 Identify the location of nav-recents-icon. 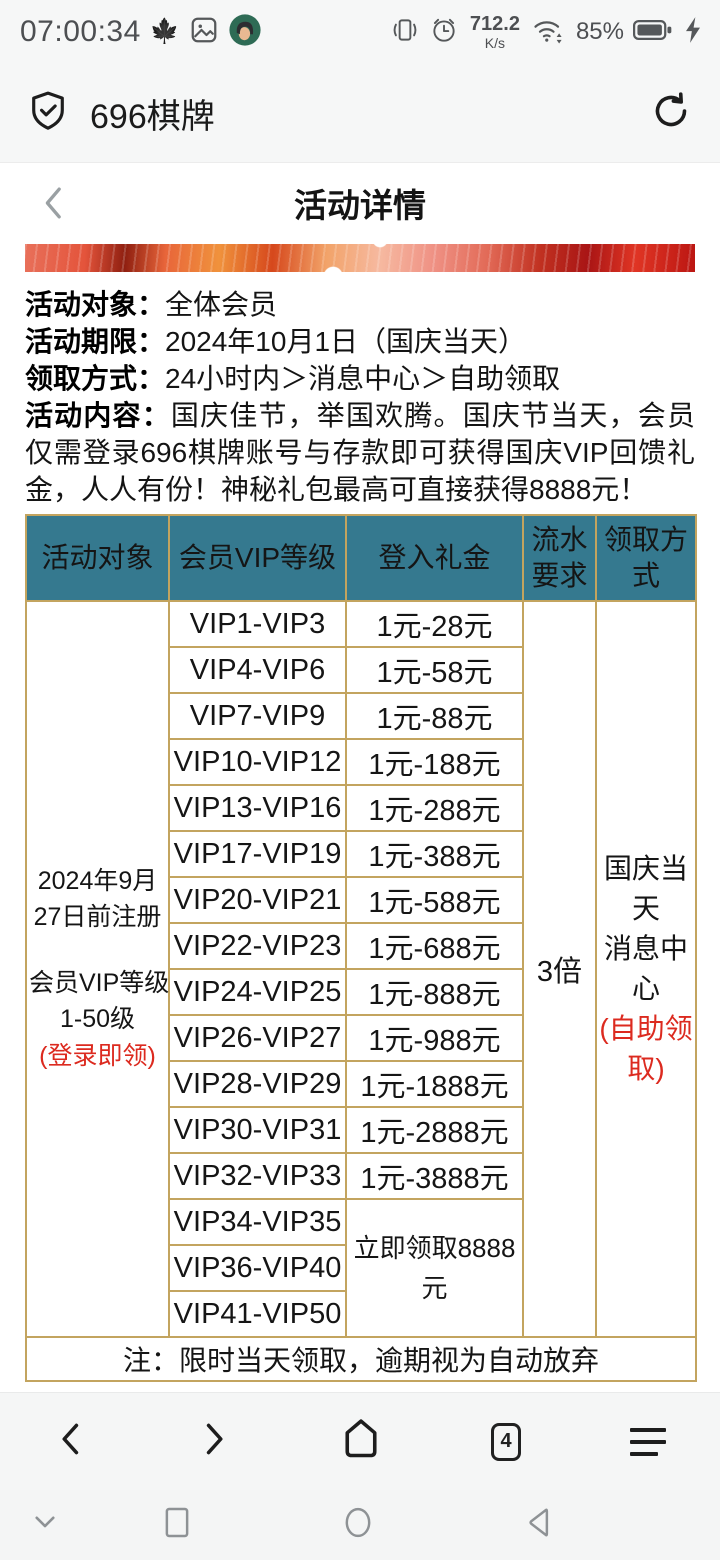
(177, 1525).